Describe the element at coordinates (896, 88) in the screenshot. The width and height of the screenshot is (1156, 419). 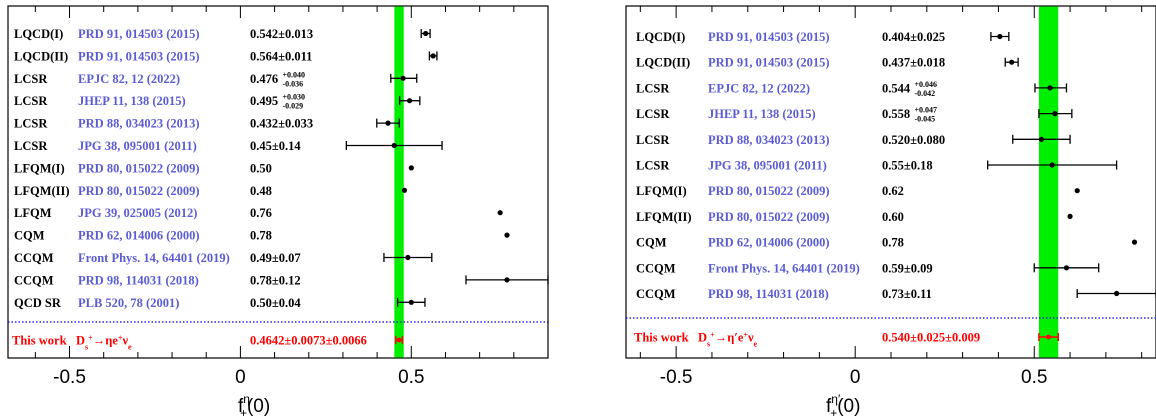
I see `value-label: 0.544` at that location.